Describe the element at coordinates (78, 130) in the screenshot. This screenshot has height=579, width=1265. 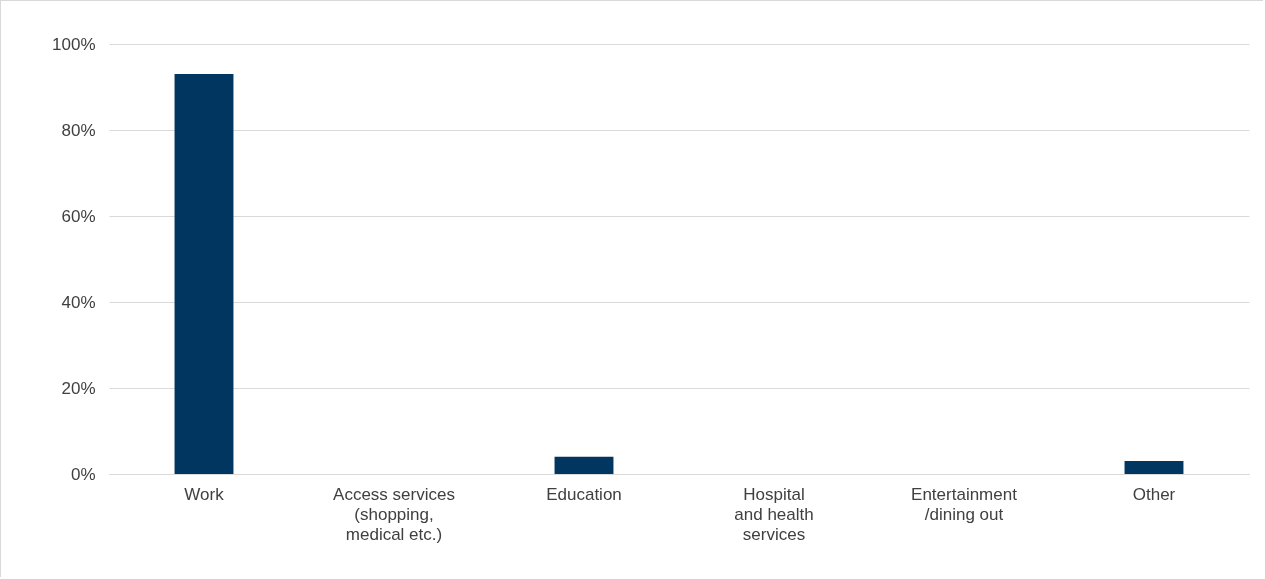
I see `y-tick-label: 80%` at that location.